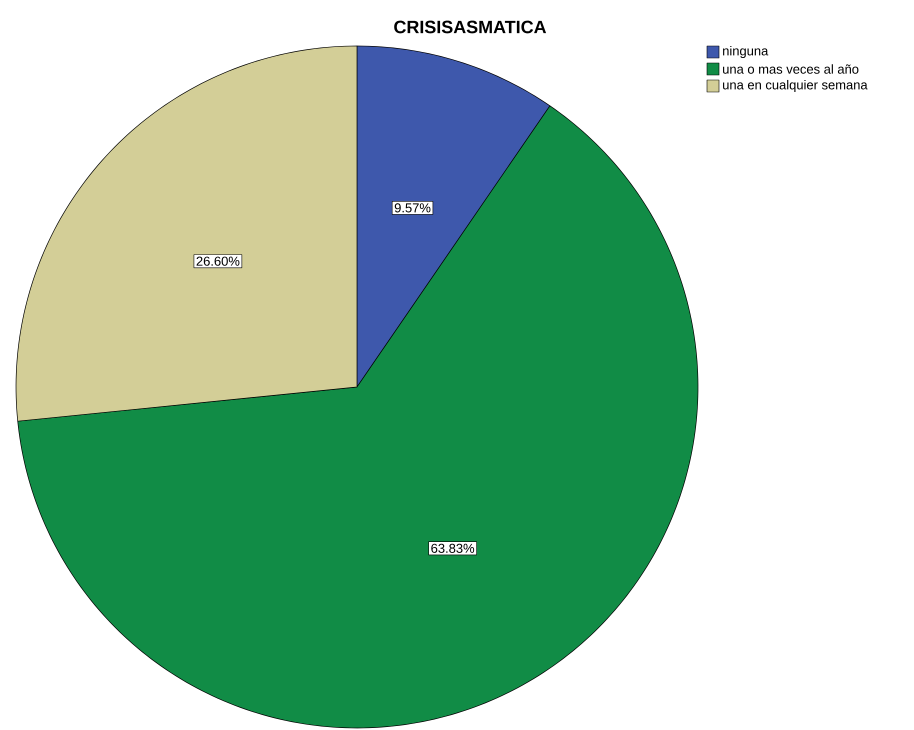 This screenshot has width=914, height=730. What do you see at coordinates (452, 548) in the screenshot?
I see `data-label: 63.83%` at bounding box center [452, 548].